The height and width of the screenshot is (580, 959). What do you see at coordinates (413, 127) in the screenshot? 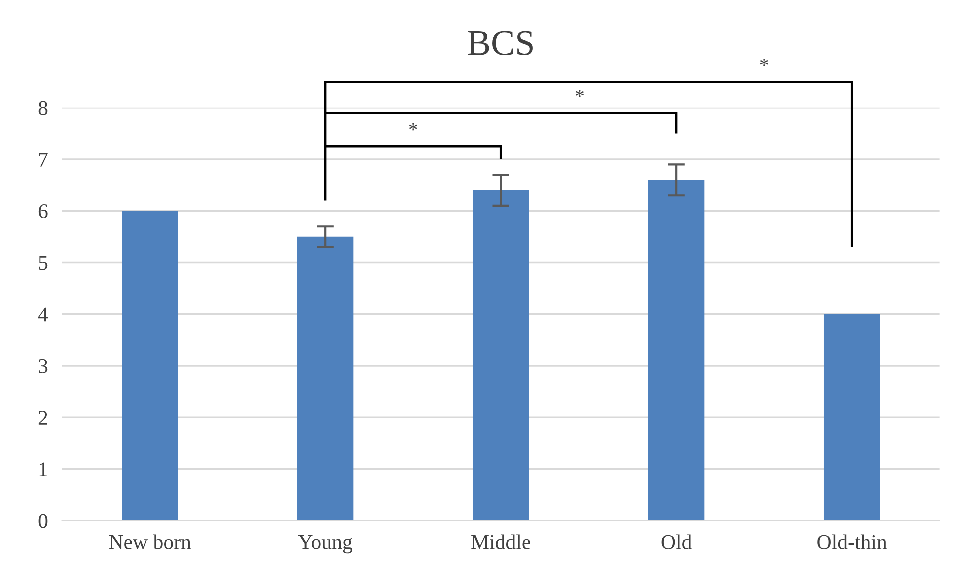
I see `annotation: *` at bounding box center [413, 127].